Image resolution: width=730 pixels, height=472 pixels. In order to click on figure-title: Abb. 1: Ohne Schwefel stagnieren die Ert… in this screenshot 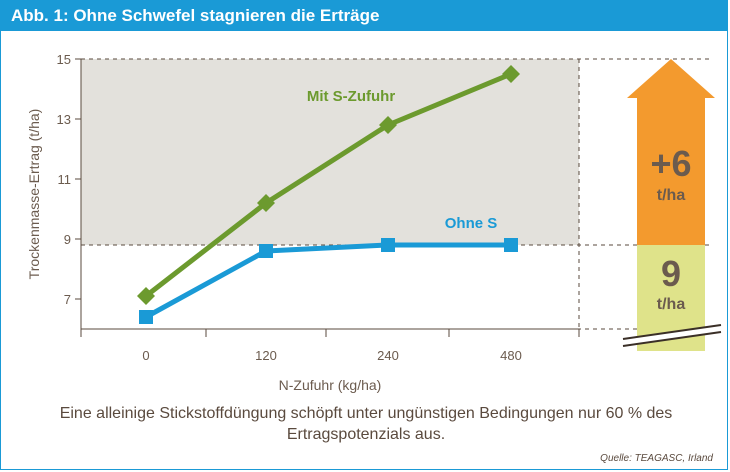, I will do `click(364, 16)`.